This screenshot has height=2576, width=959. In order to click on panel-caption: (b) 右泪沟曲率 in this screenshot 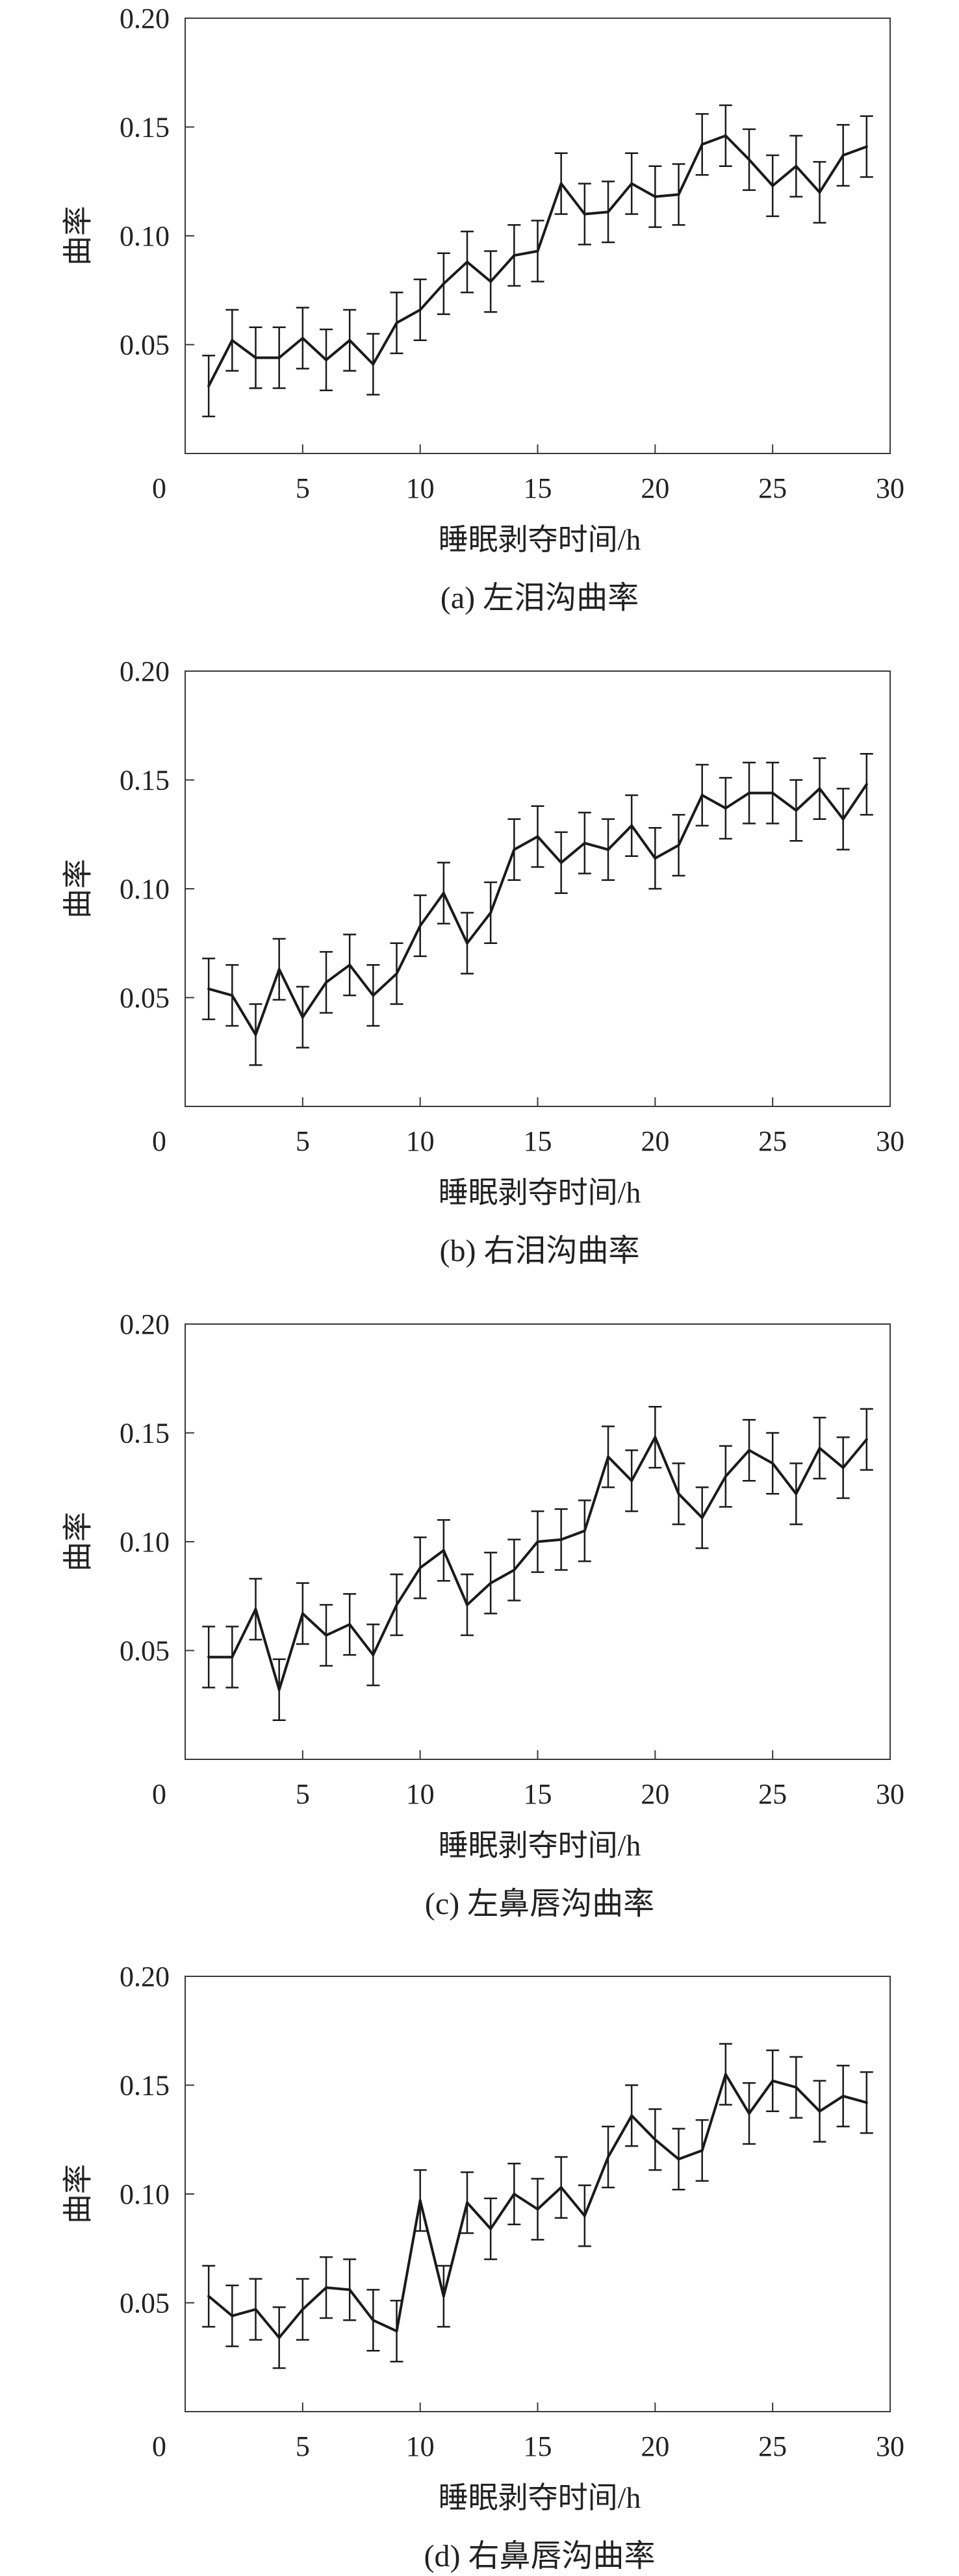, I will do `click(540, 1251)`.